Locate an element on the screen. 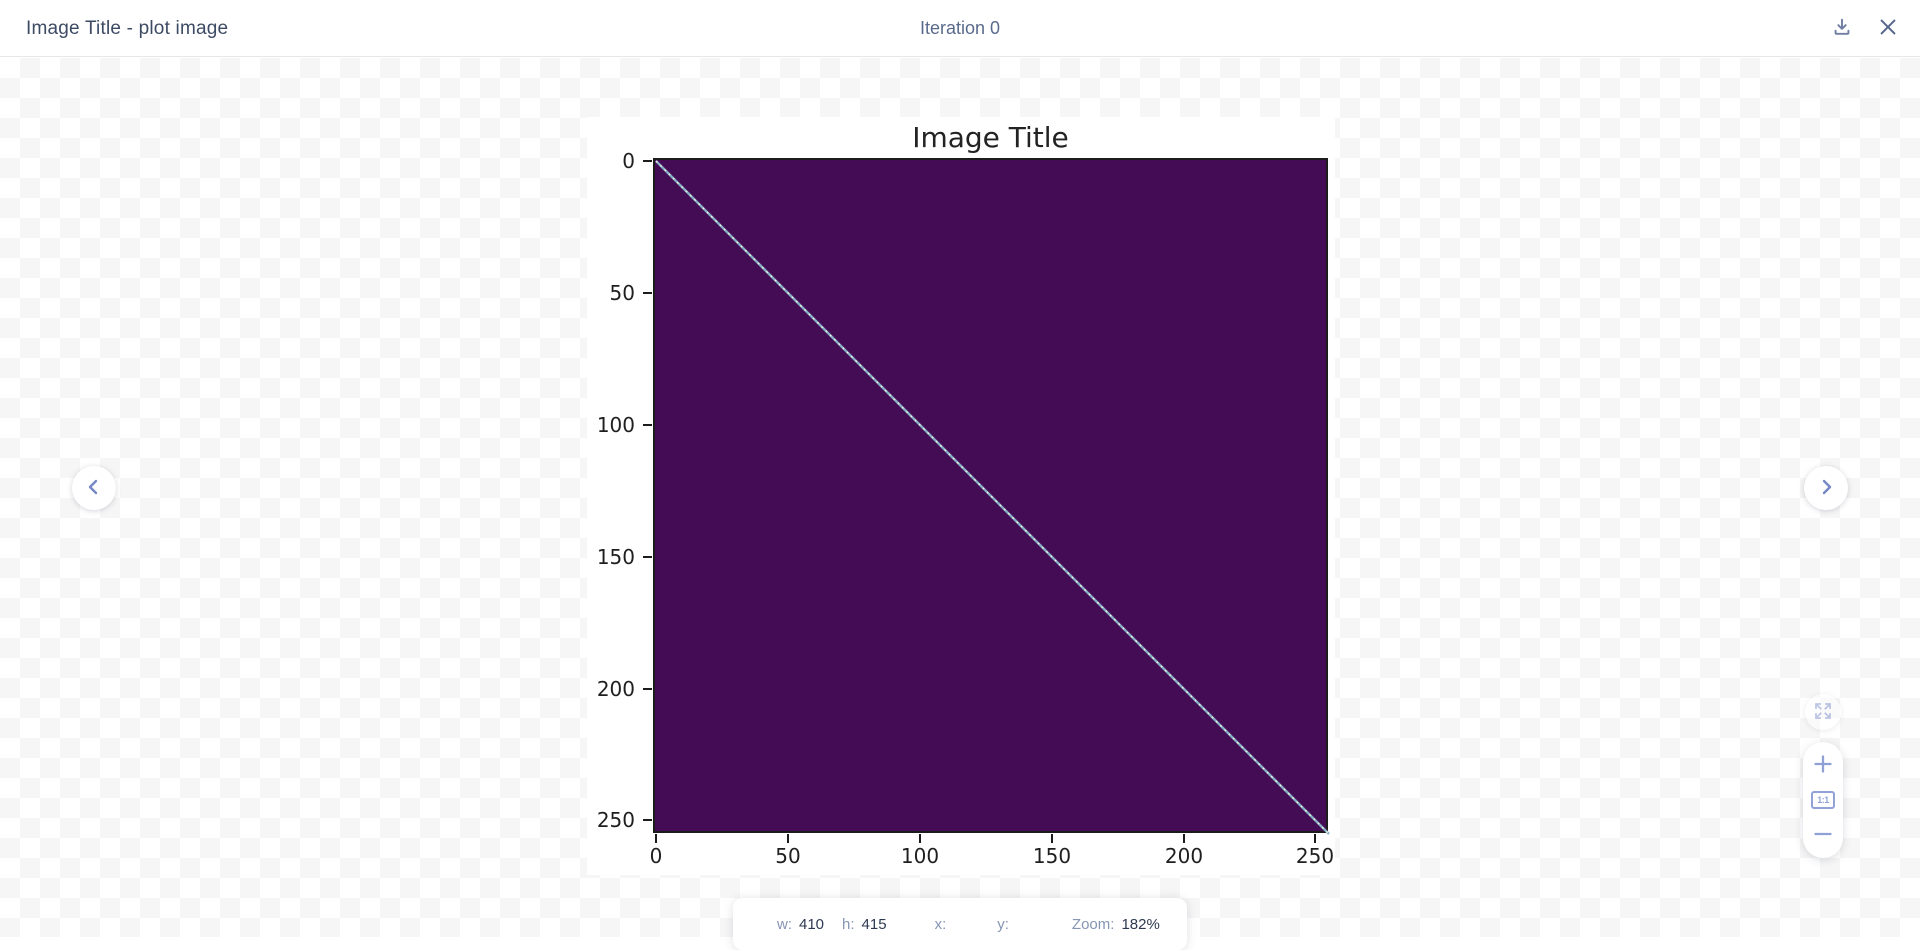 The image size is (1920, 950). chevron-right-icon is located at coordinates (1826, 488).